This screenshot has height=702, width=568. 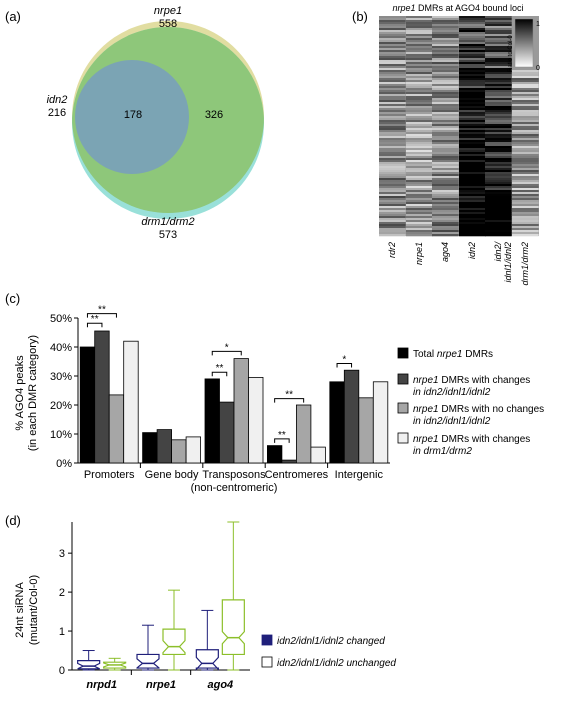 I want to click on c-legend-text: nrpe1 DMRs with changes, so click(x=471, y=380).